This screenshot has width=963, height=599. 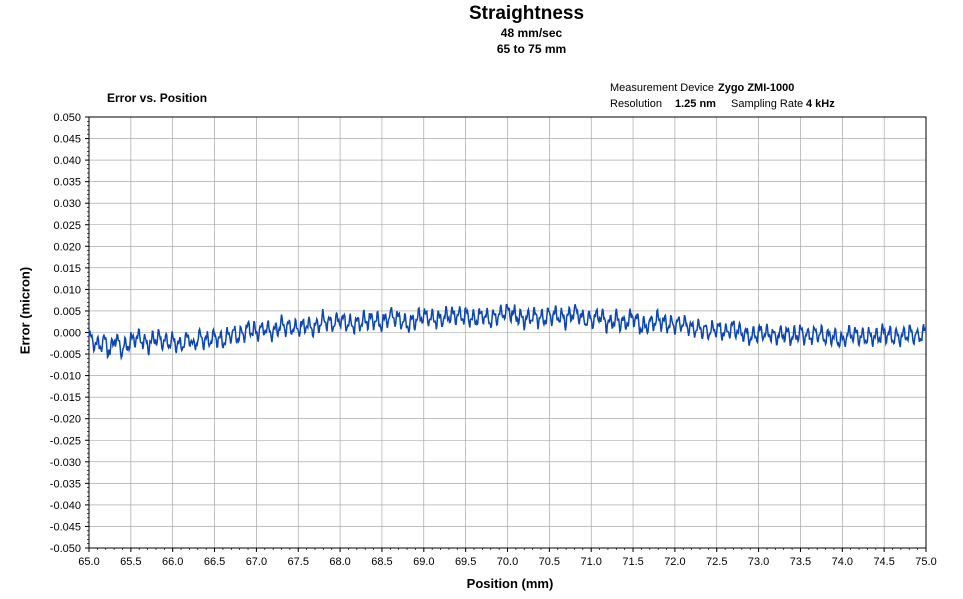 I want to click on y-tick-label: 0.005, so click(x=67, y=312).